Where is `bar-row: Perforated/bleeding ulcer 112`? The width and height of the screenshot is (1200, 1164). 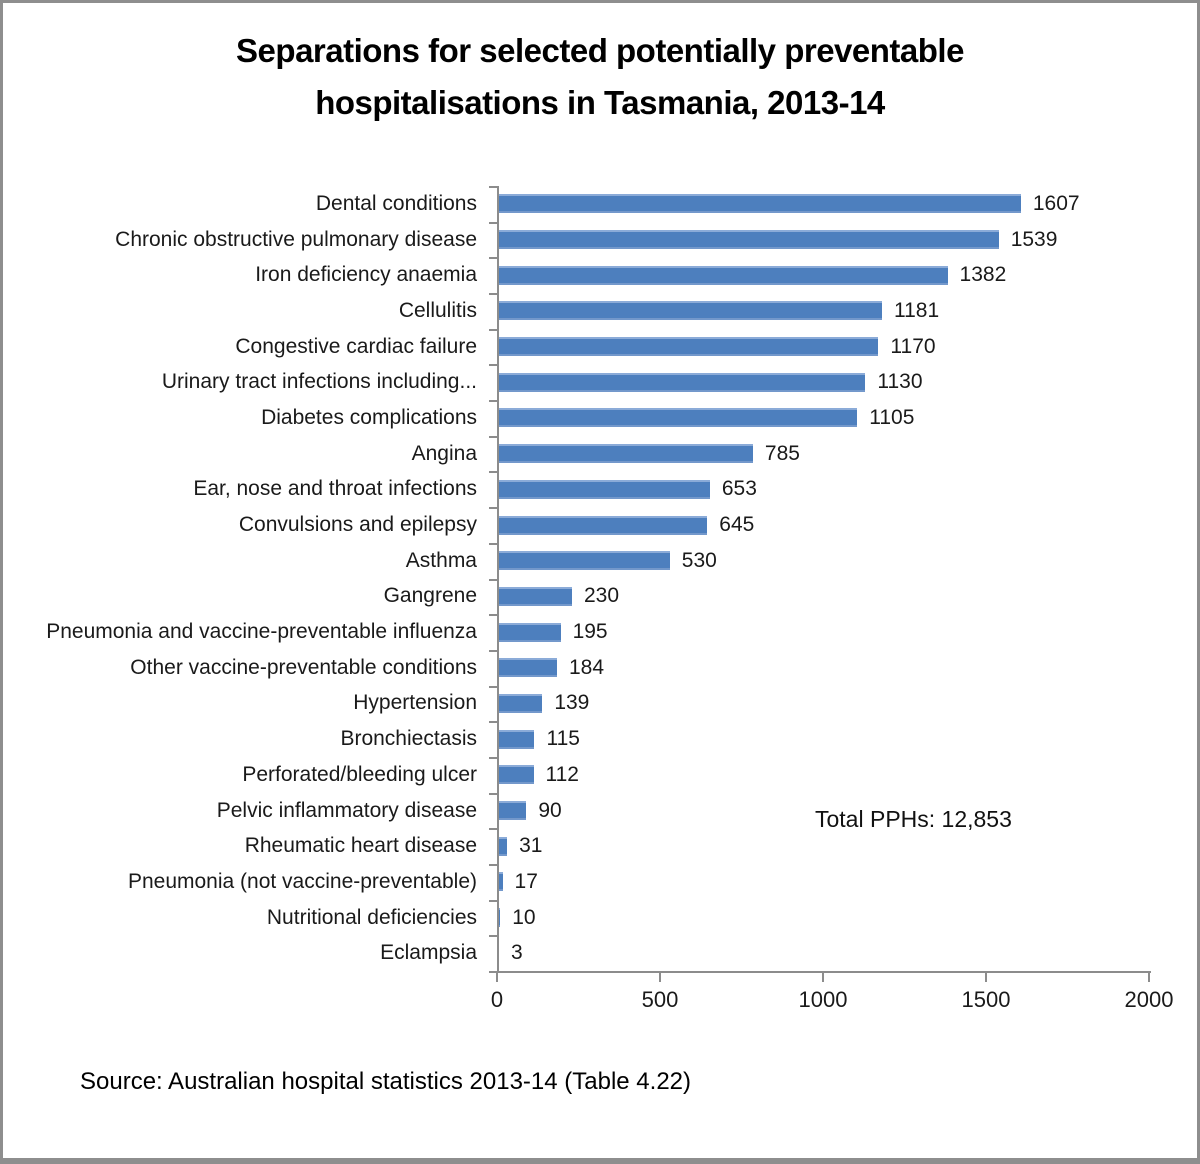
bar-row: Perforated/bleeding ulcer 112 is located at coordinates (583, 775).